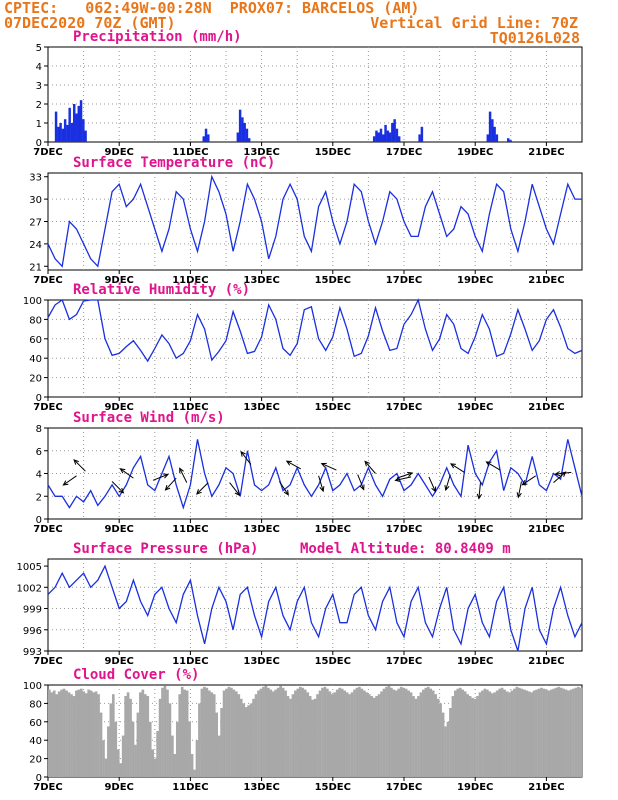 This screenshot has height=800, width=618. Describe the element at coordinates (35, 723) in the screenshot. I see `y-tick-label: 60` at that location.